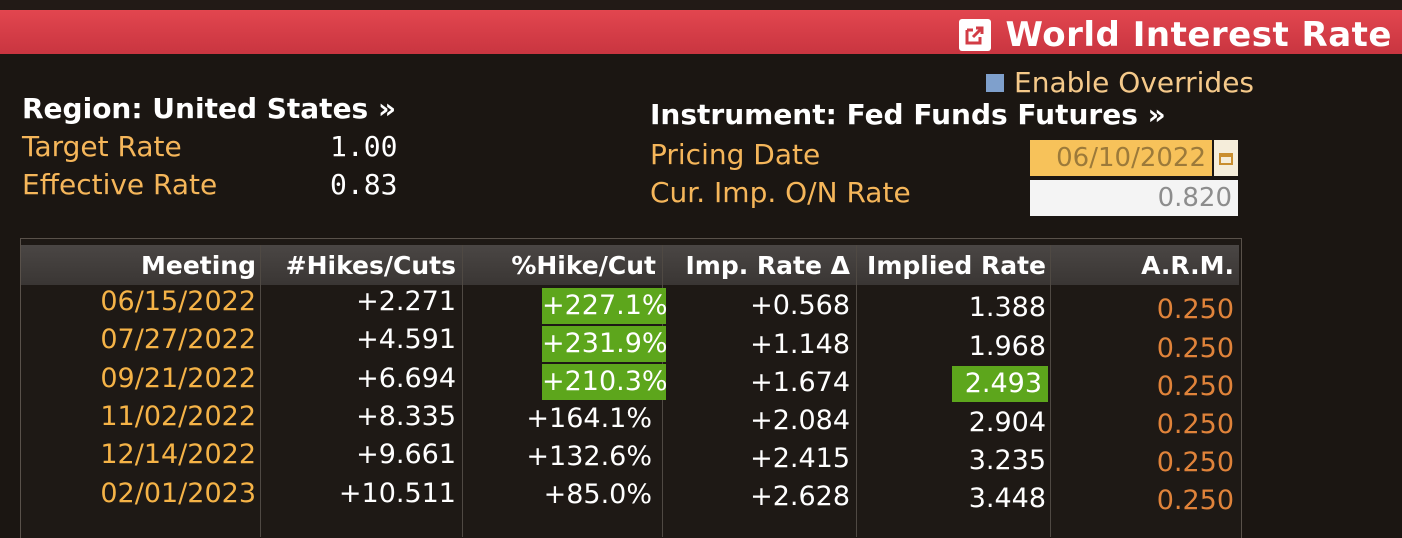 The height and width of the screenshot is (538, 1402). I want to click on pct-value-highlighted: +210.3%, so click(605, 382).